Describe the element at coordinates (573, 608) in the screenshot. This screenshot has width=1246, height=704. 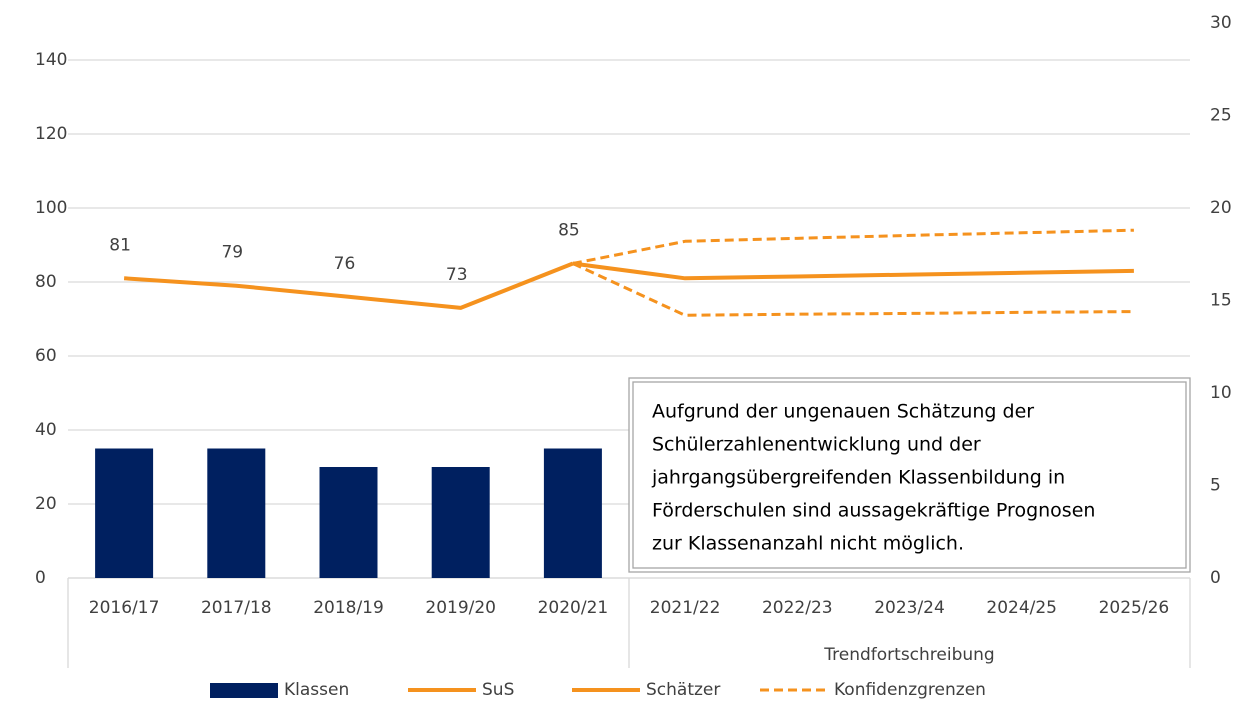
I see `x-tick-label: 2020/21` at that location.